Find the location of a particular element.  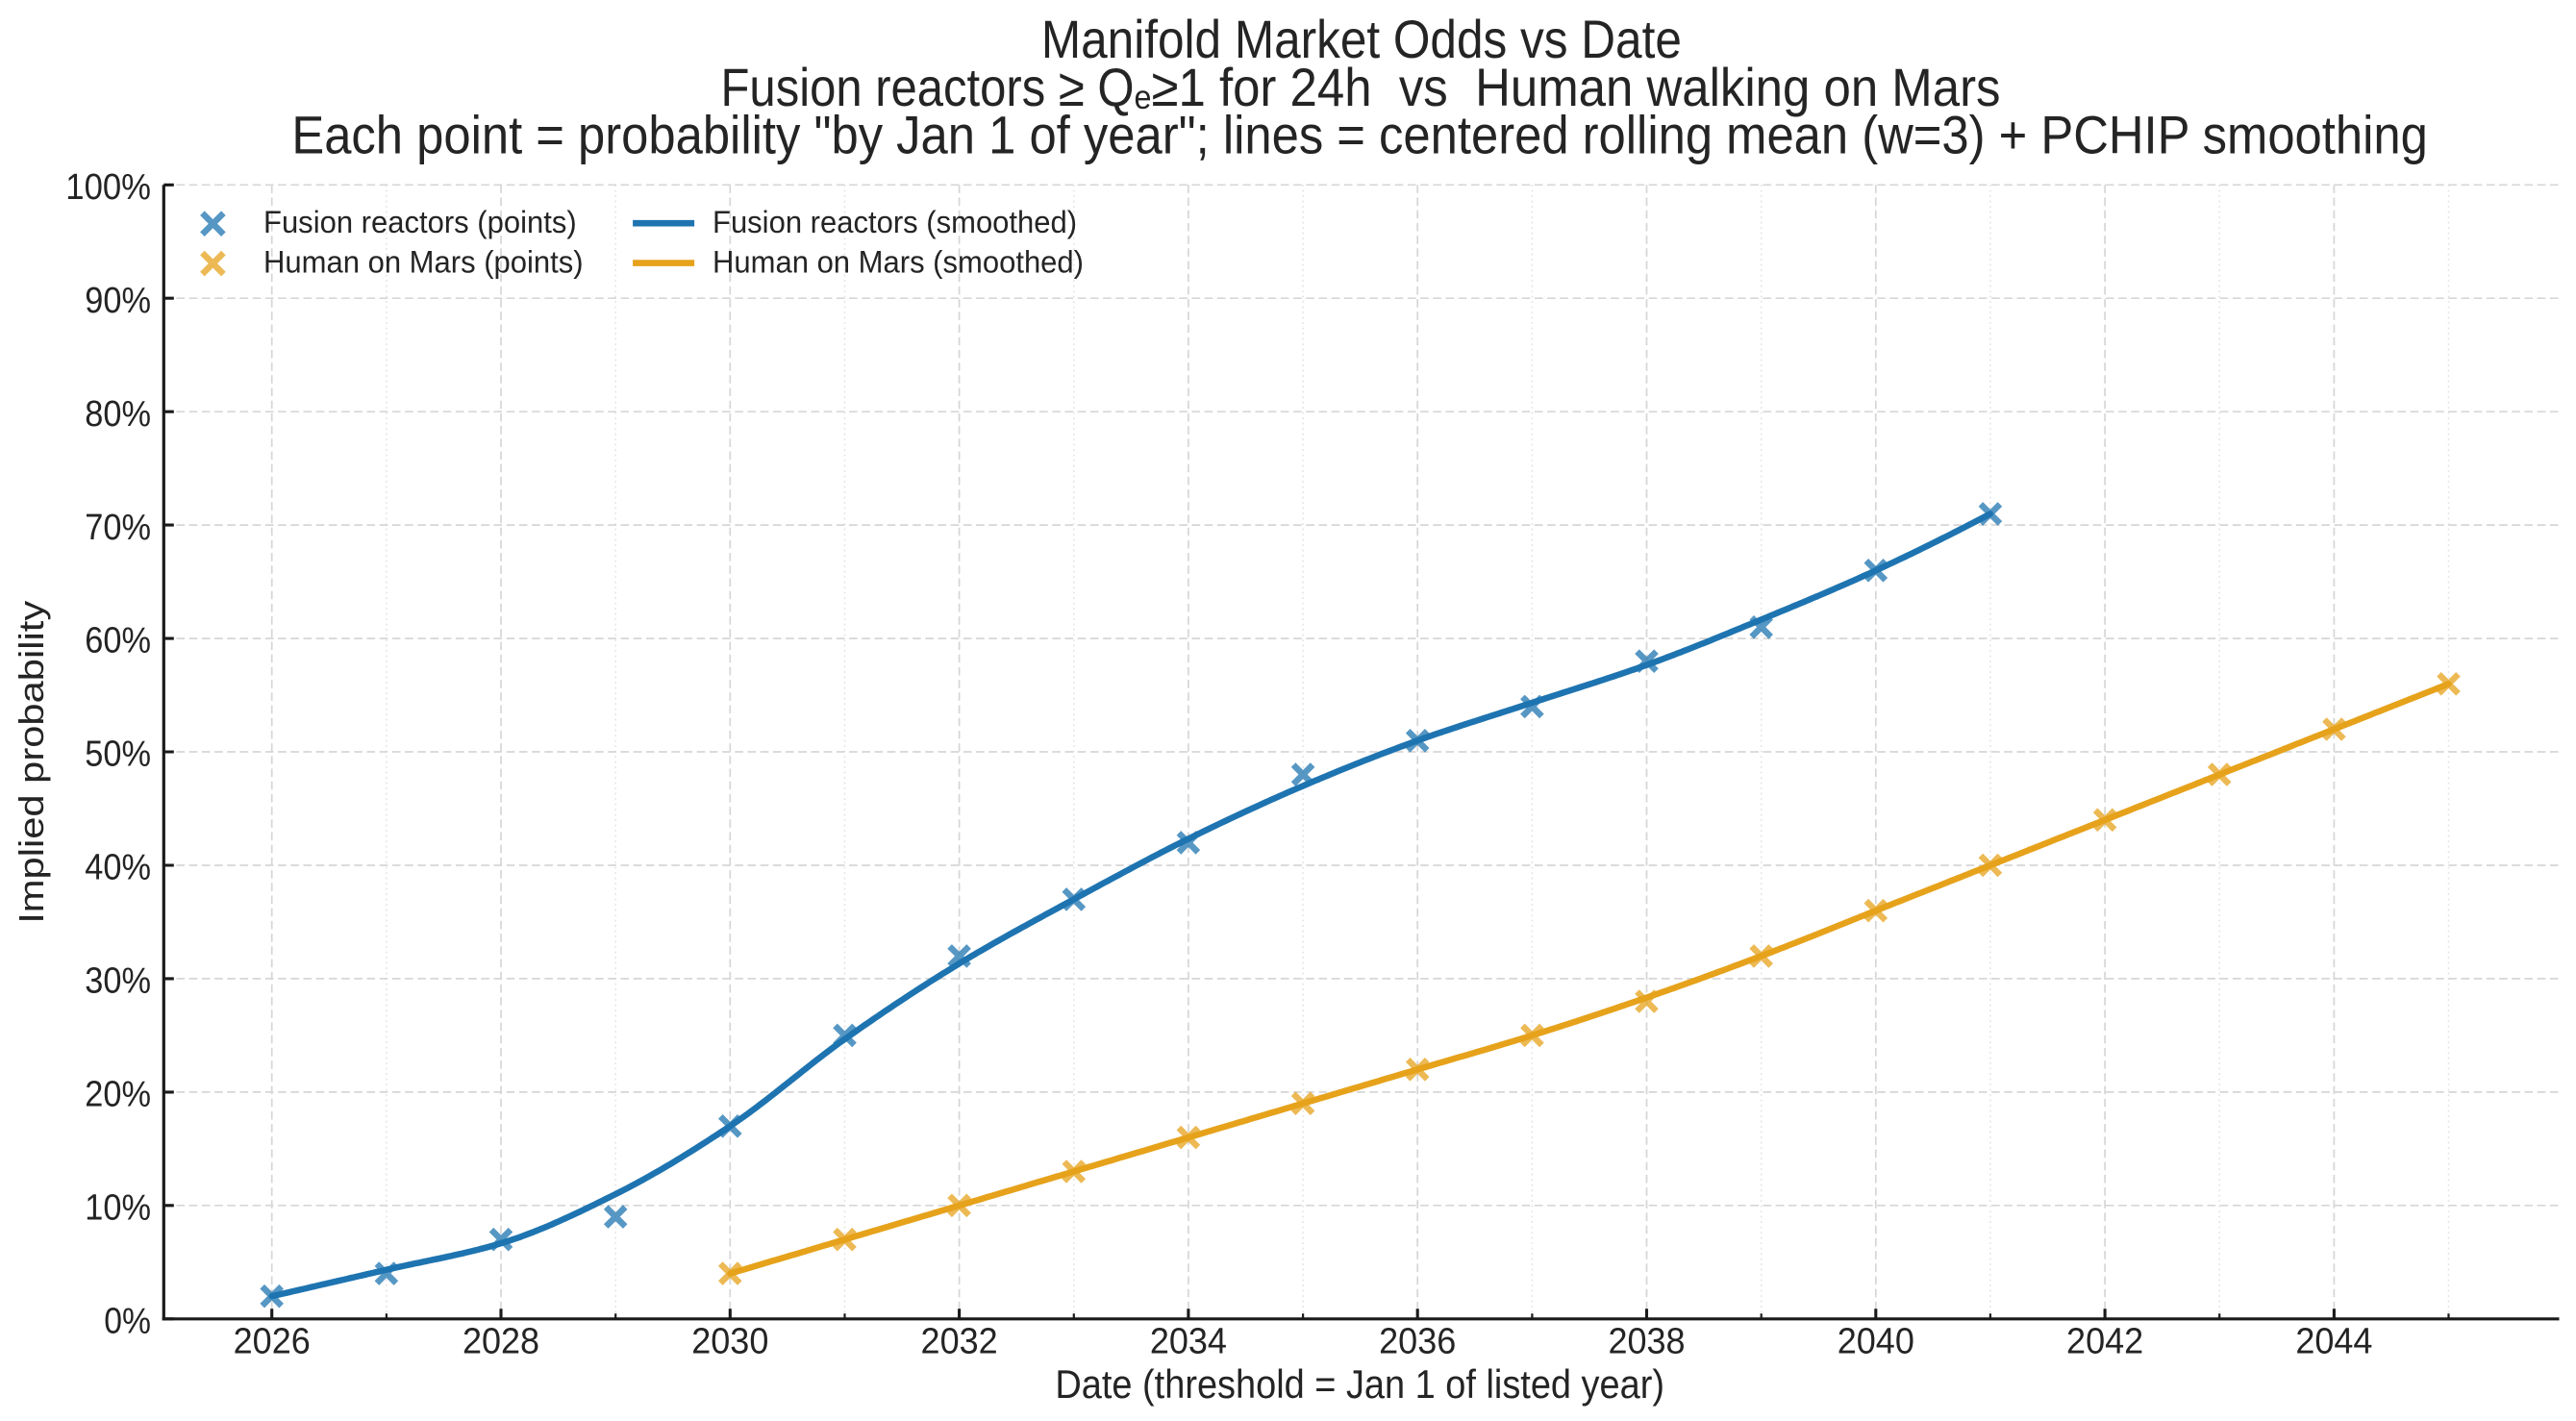

svg-text: 30% is located at coordinates (118, 981).